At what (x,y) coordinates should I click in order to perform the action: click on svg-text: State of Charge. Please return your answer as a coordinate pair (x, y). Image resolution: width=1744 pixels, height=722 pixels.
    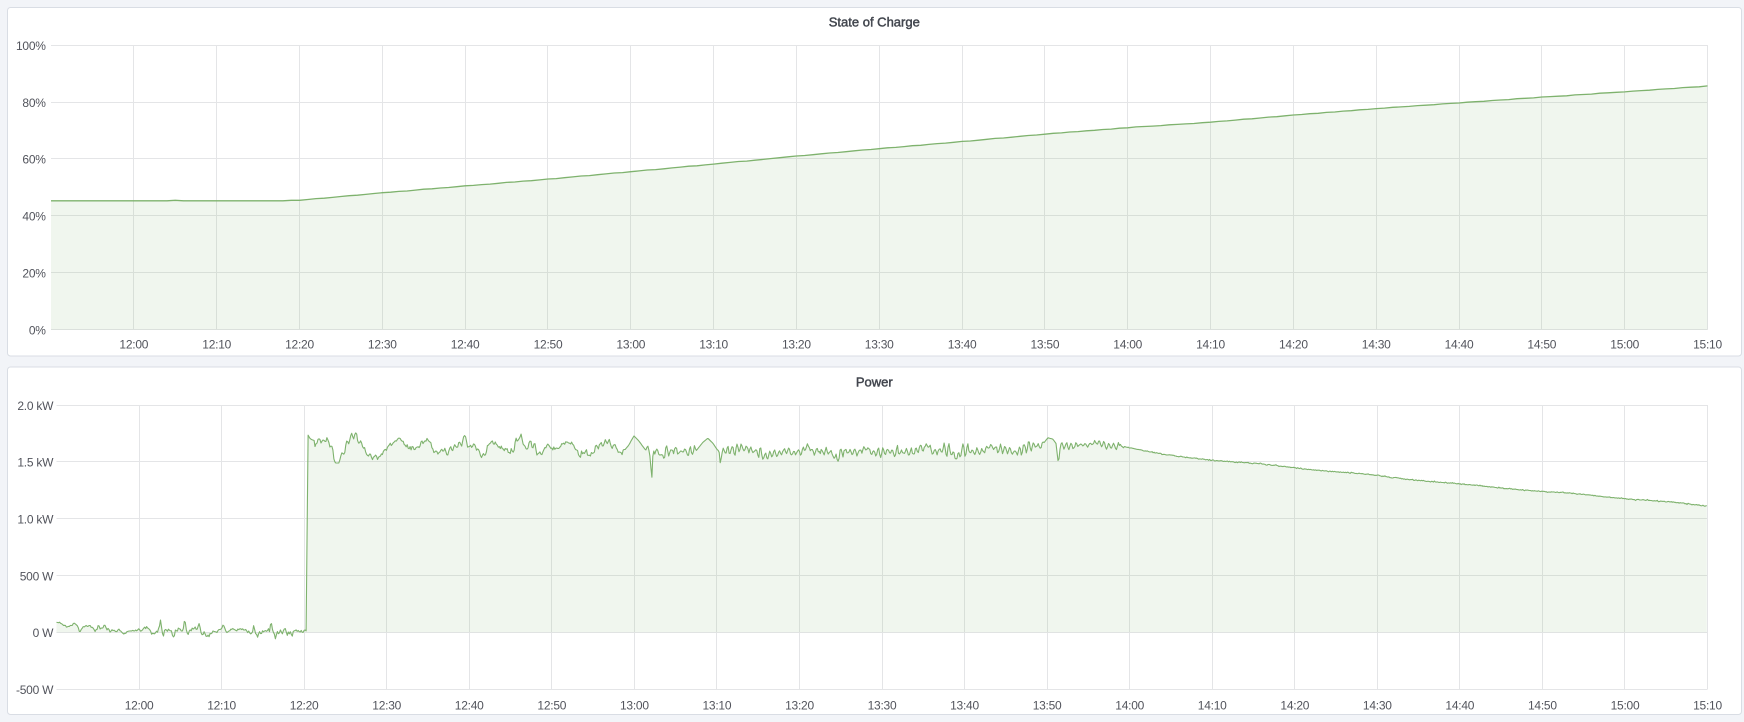
    Looking at the image, I should click on (874, 22).